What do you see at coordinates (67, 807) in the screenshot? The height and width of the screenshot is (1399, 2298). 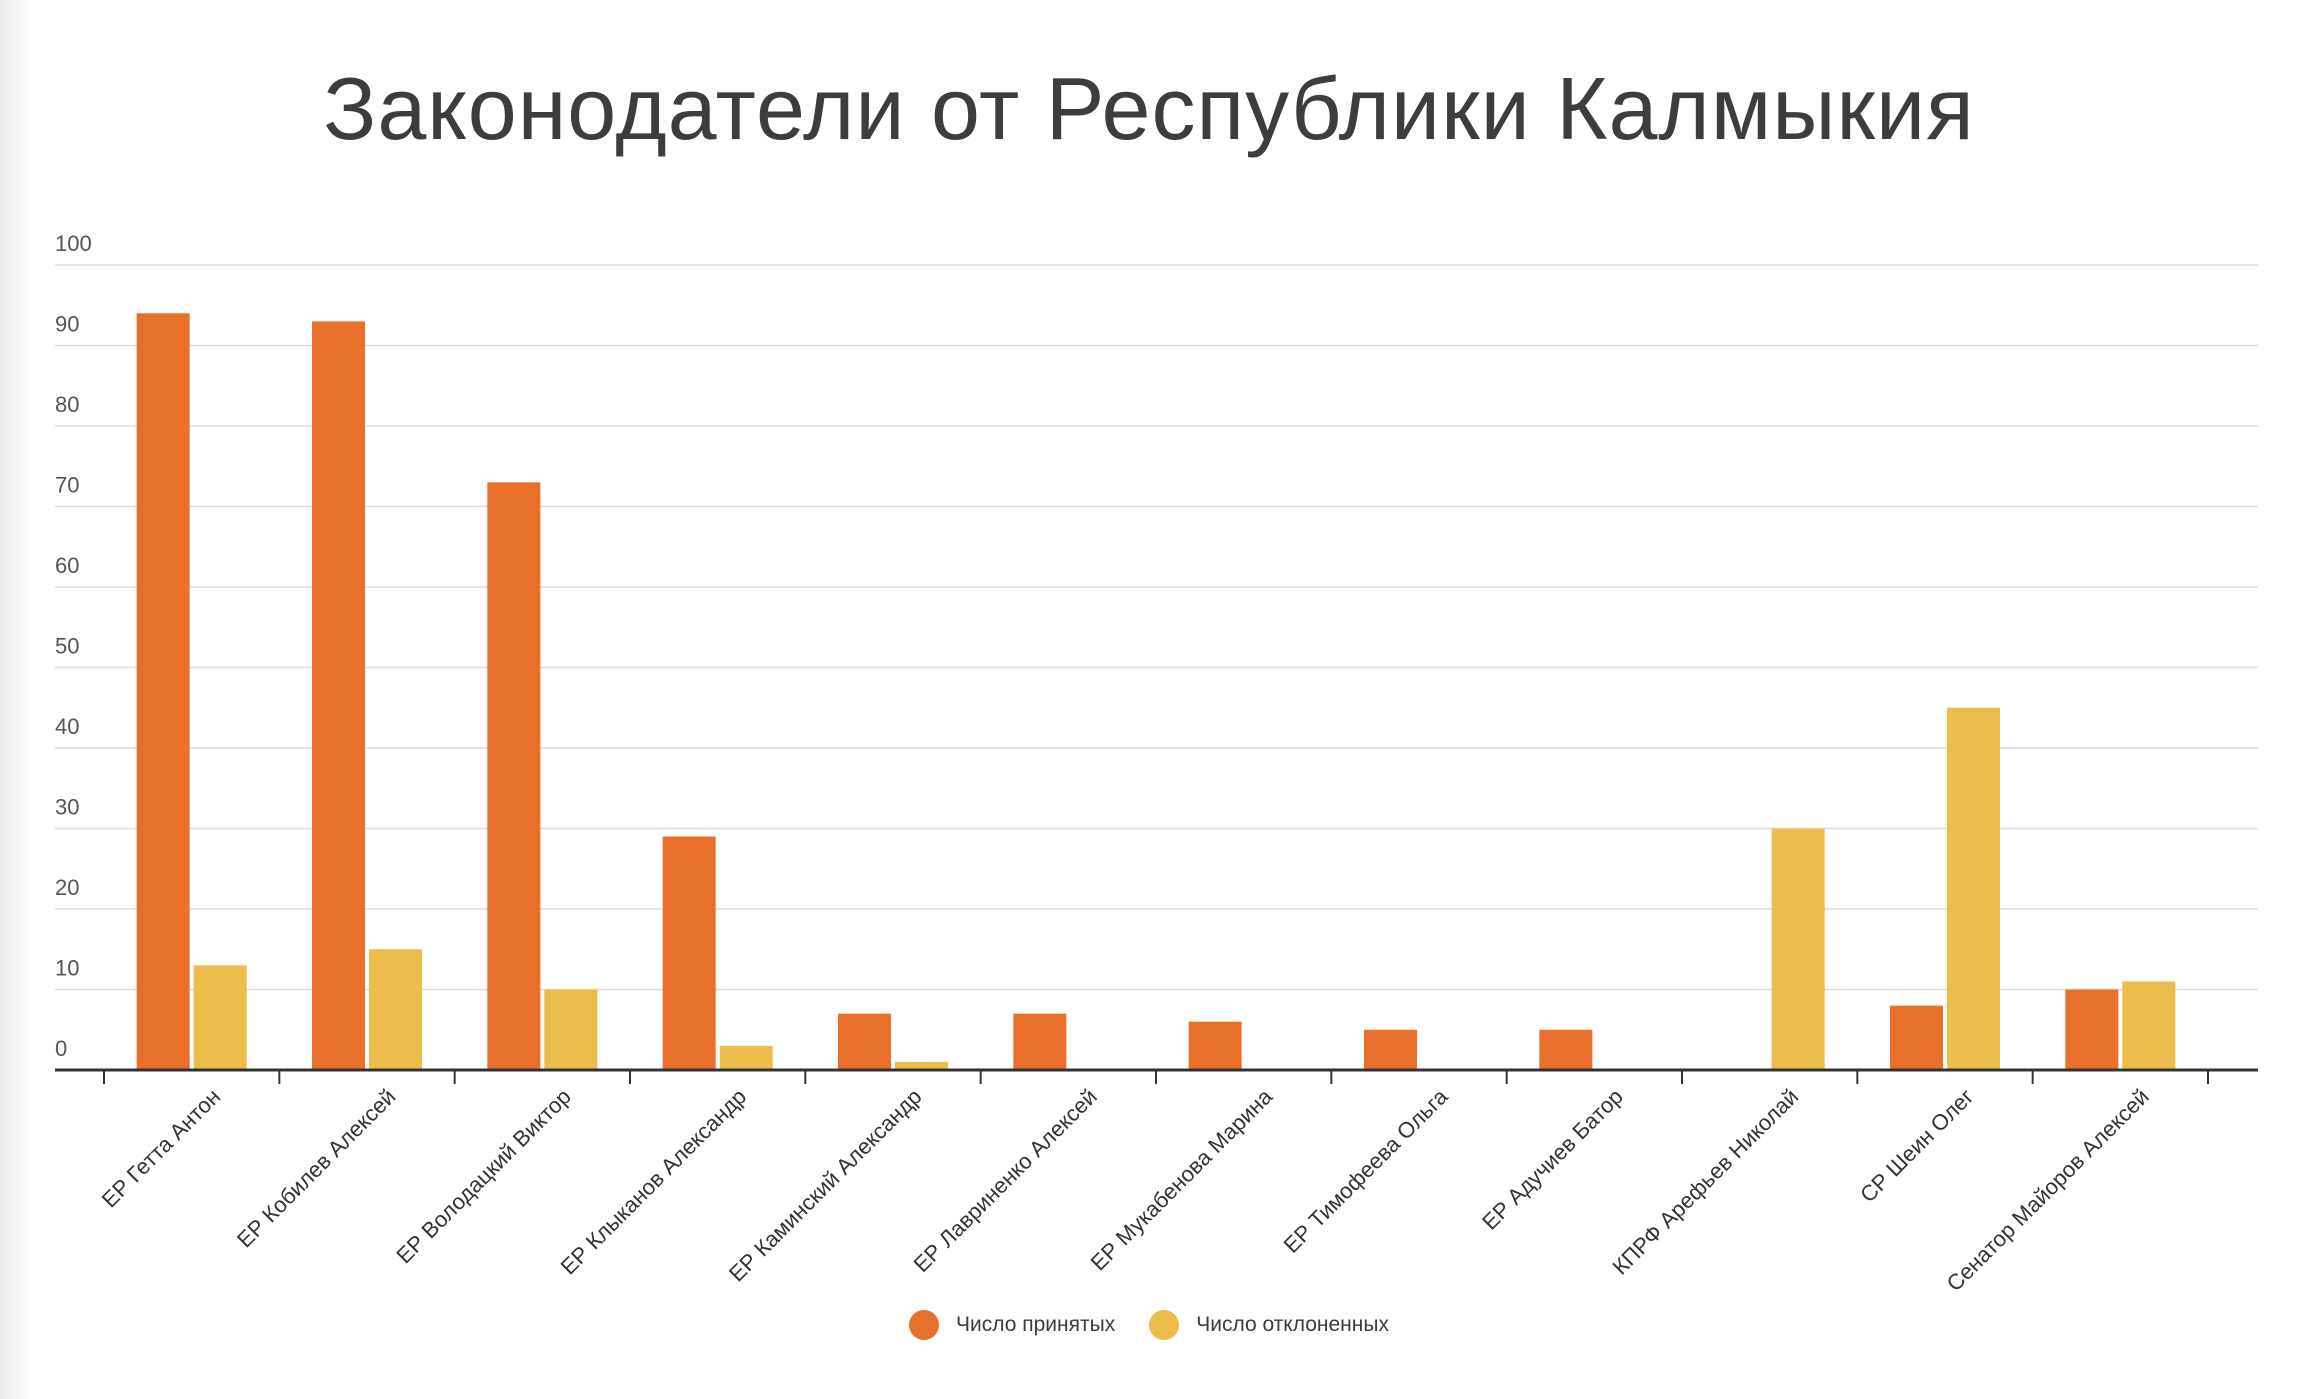 I see `y-tick-label: 30` at bounding box center [67, 807].